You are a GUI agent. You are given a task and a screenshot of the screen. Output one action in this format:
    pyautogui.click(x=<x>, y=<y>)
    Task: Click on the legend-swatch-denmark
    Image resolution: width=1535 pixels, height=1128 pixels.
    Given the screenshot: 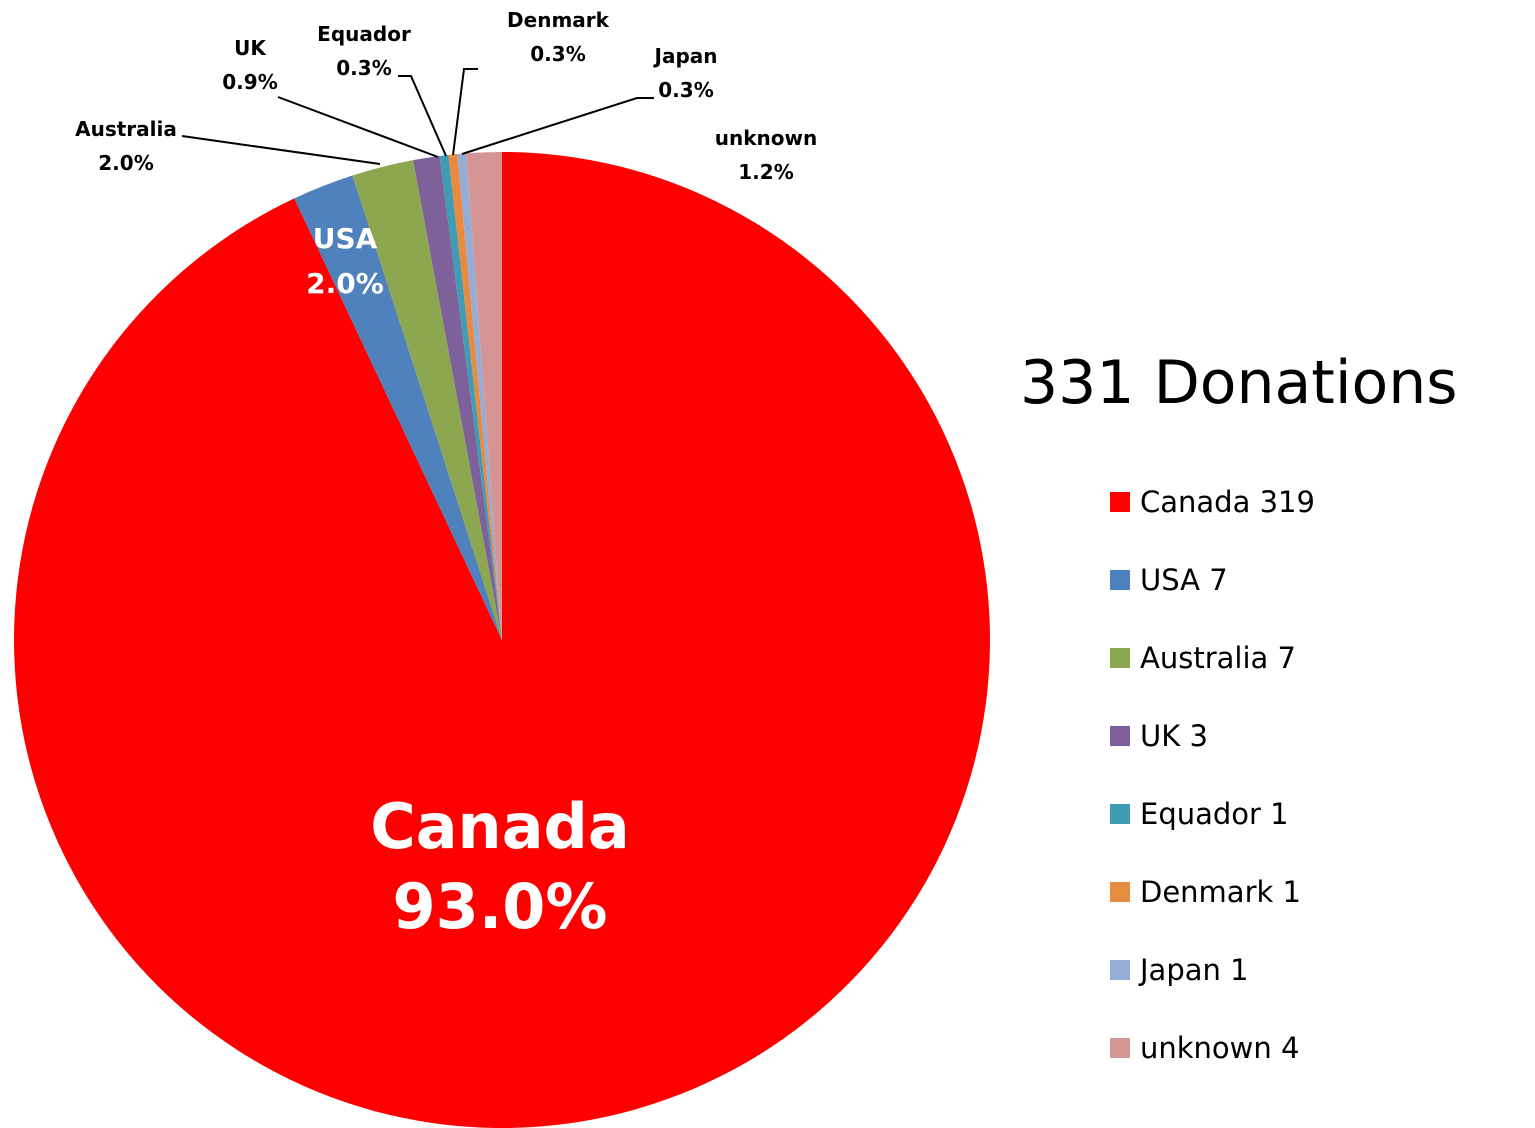 What is the action you would take?
    pyautogui.click(x=1120, y=892)
    